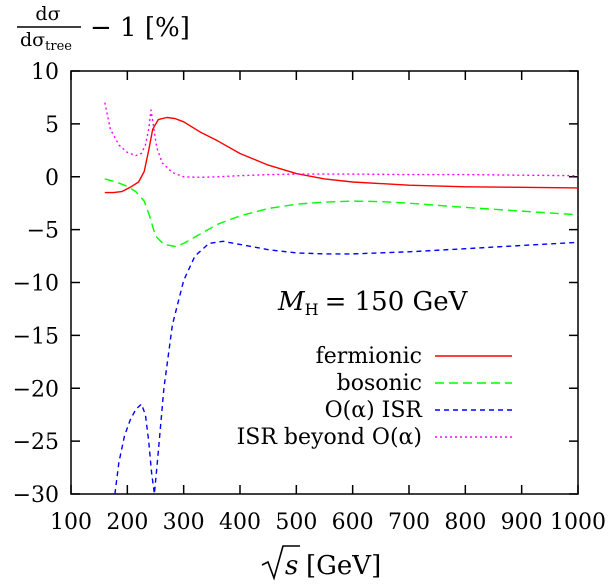  What do you see at coordinates (240, 522) in the screenshot?
I see `x-tick-label: 400` at bounding box center [240, 522].